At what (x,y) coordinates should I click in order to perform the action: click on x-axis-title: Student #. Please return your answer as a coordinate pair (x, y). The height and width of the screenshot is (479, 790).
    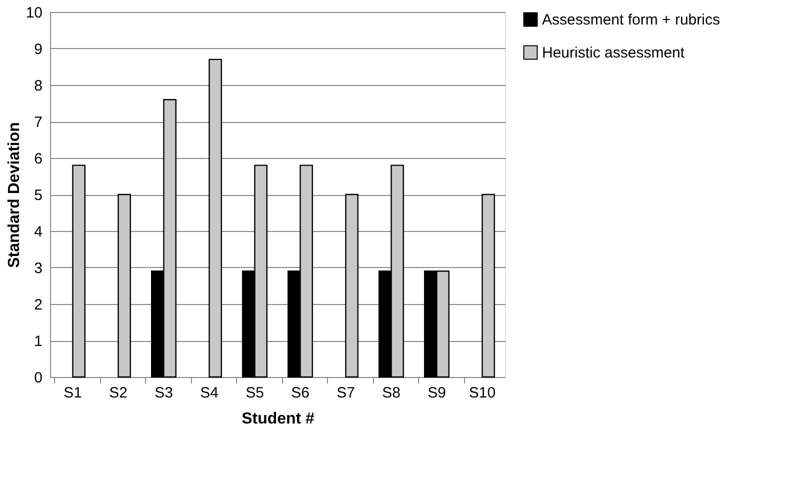
    Looking at the image, I should click on (278, 419).